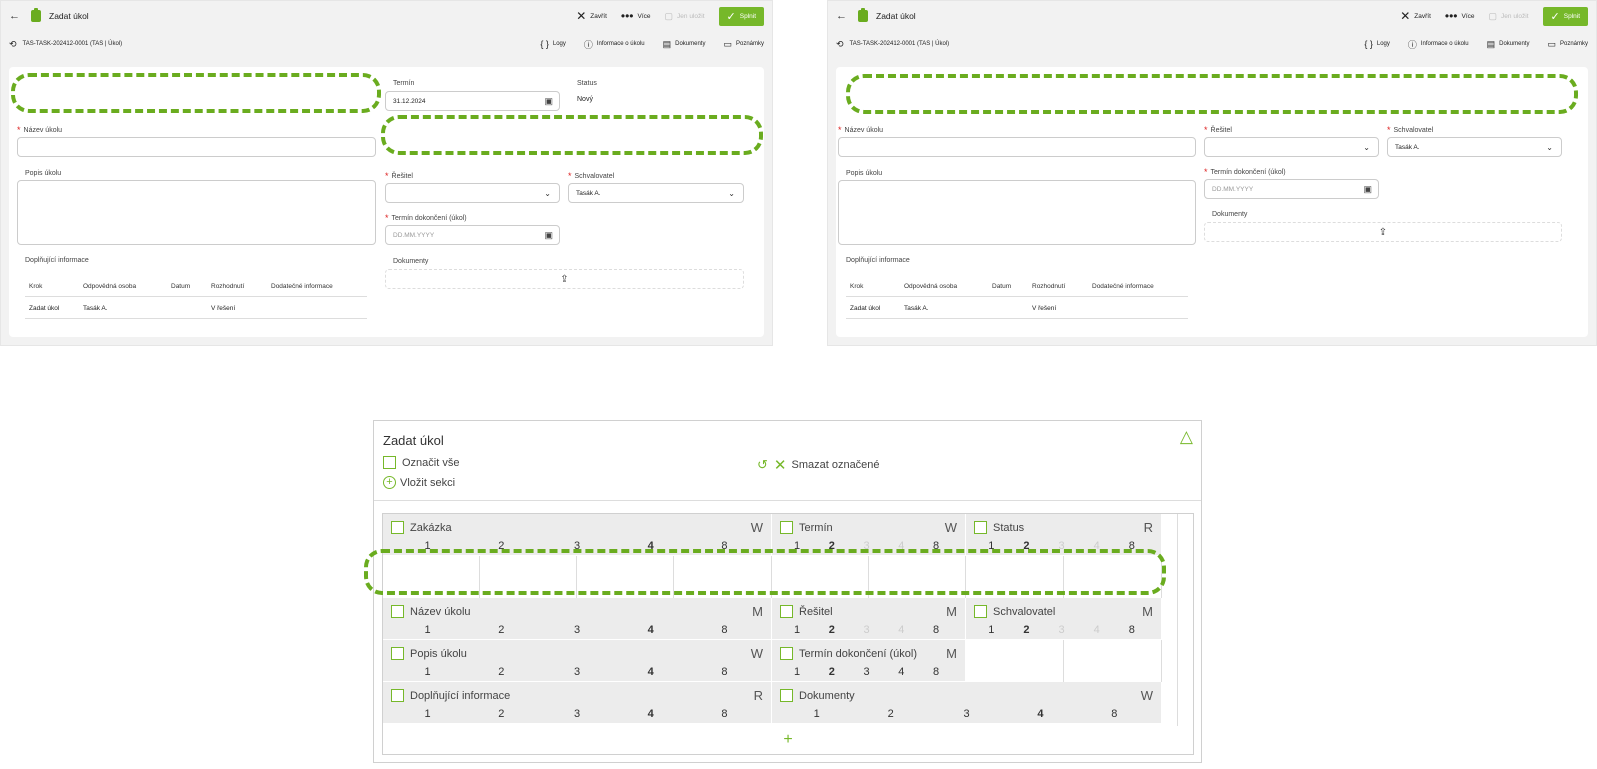 This screenshot has width=1597, height=769. Describe the element at coordinates (69, 16) in the screenshot. I see `page-title: Zadat úkol` at that location.